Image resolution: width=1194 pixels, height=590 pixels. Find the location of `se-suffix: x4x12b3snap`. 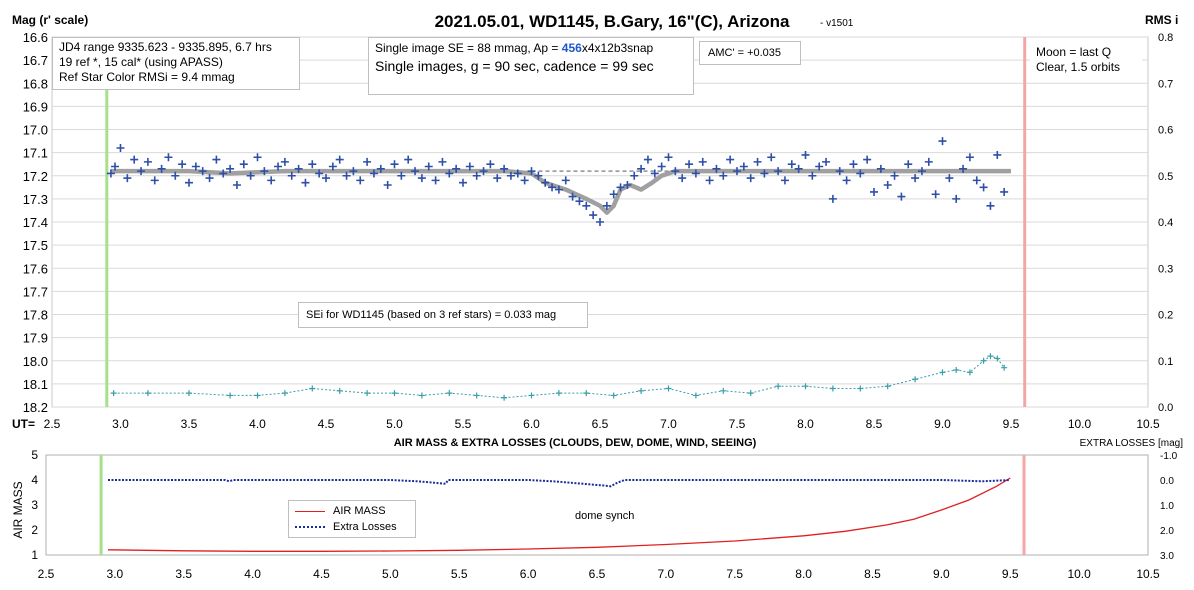

se-suffix: x4x12b3snap is located at coordinates (617, 48).